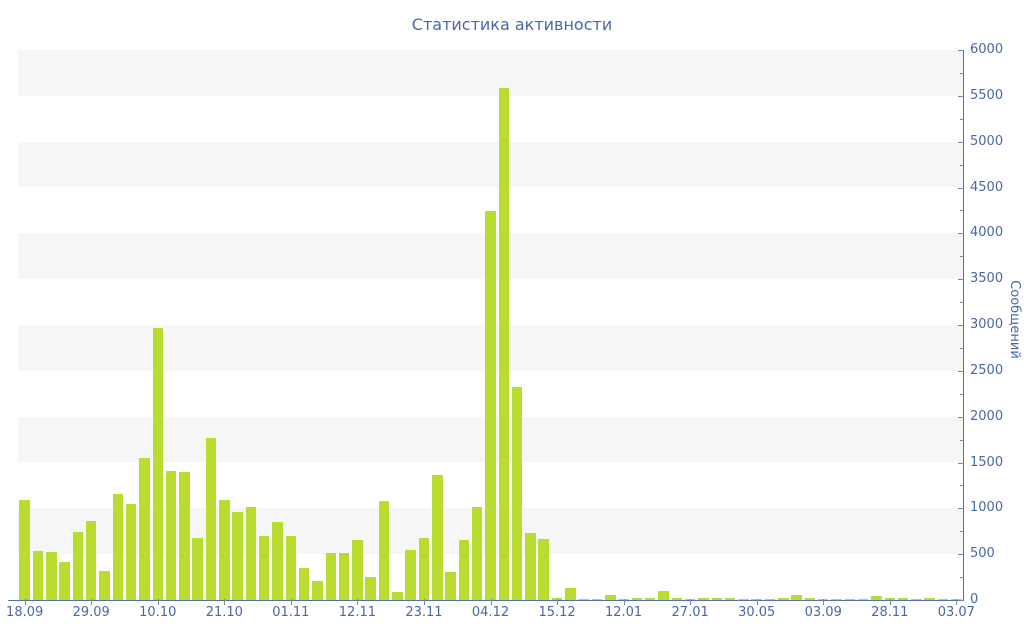  I want to click on x-tick-label: 27.01, so click(690, 612).